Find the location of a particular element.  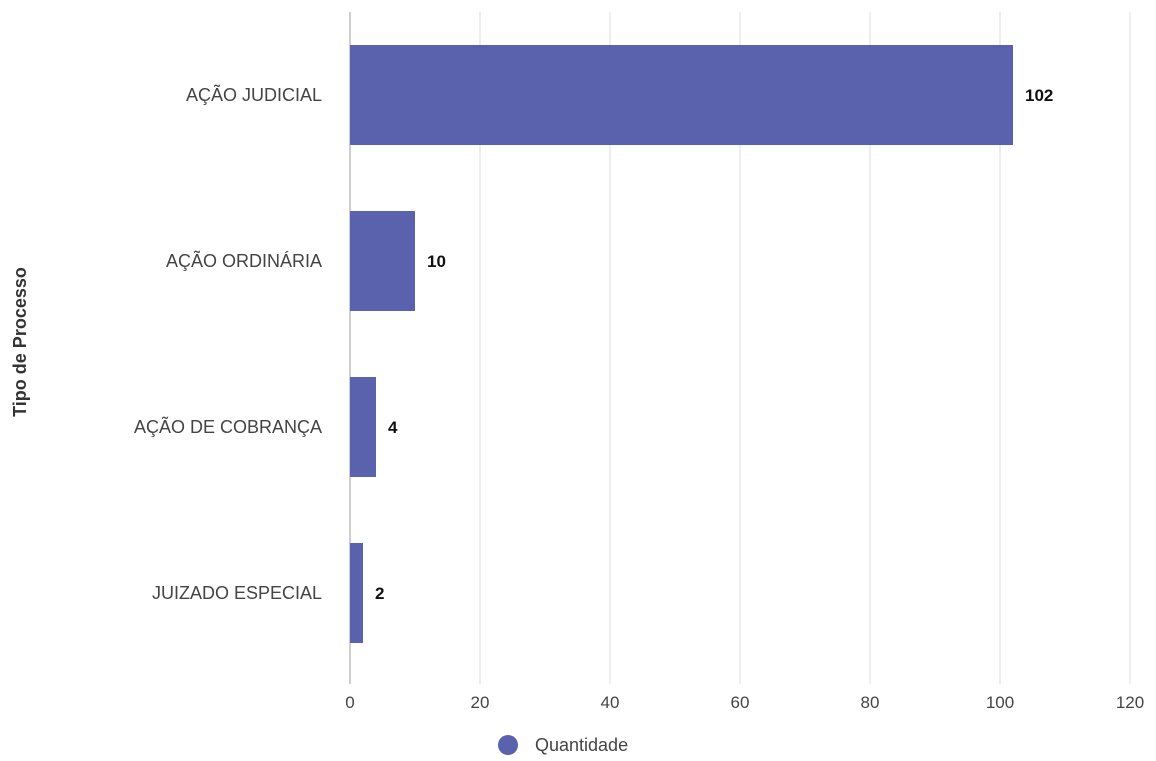

data-label: 10 is located at coordinates (436, 261).